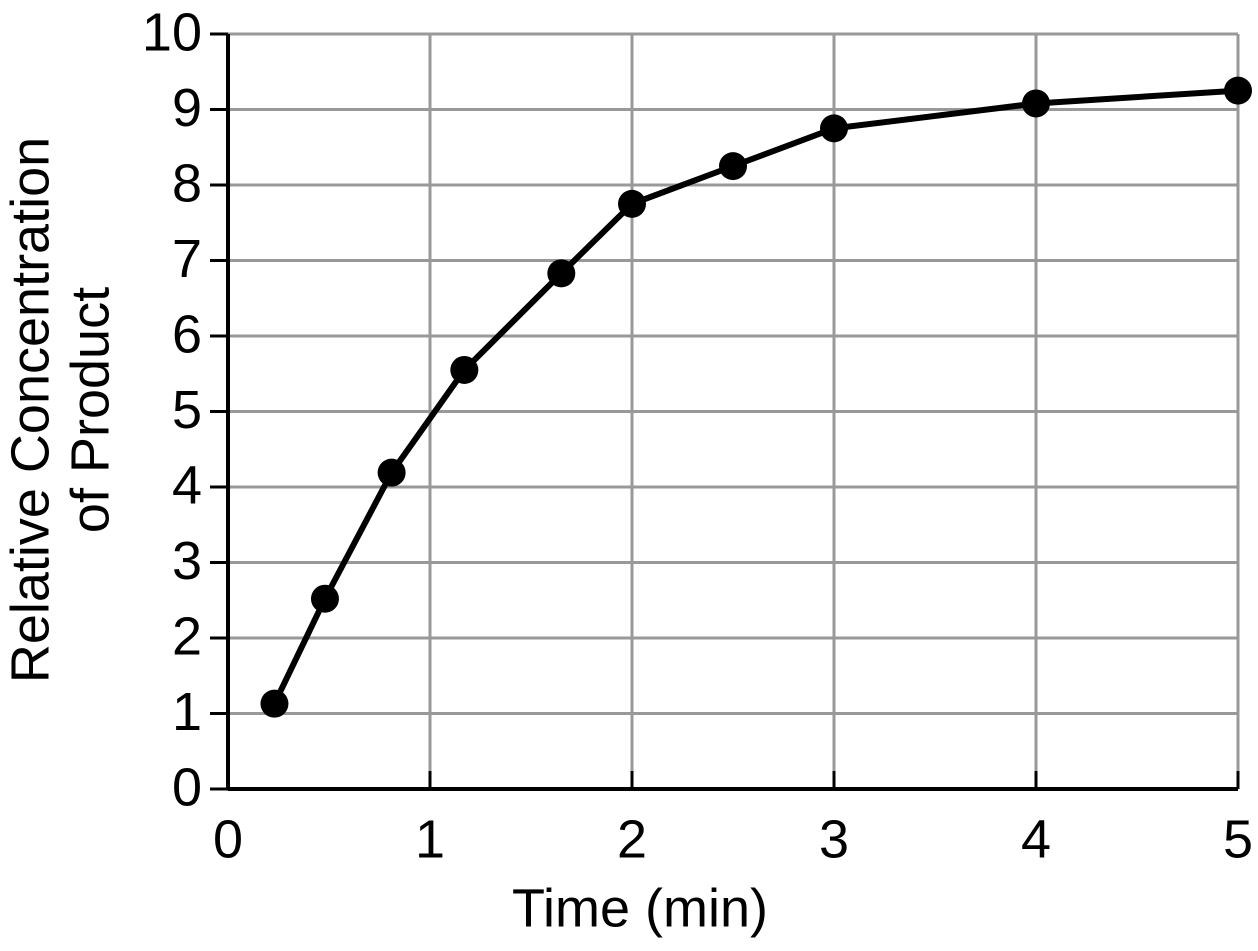 This screenshot has width=1258, height=951. What do you see at coordinates (834, 839) in the screenshot?
I see `x-tick-label: 3` at bounding box center [834, 839].